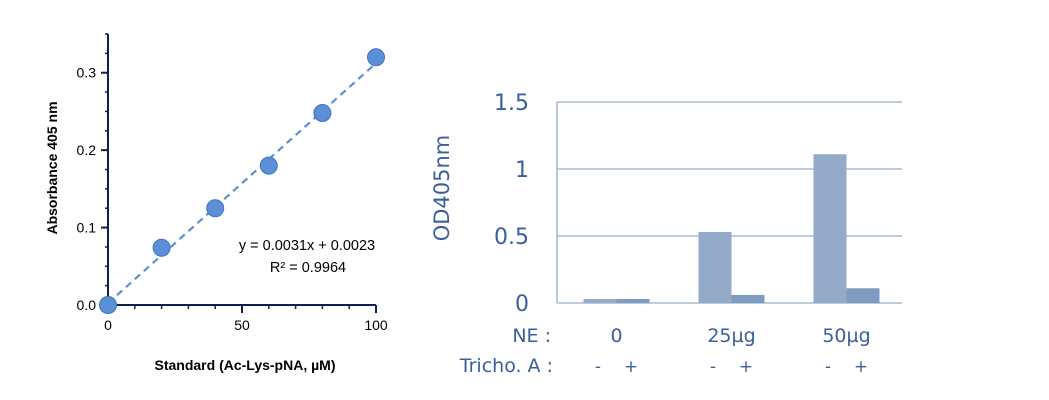  What do you see at coordinates (87, 73) in the screenshot?
I see `y-tick-label: 0.3` at bounding box center [87, 73].